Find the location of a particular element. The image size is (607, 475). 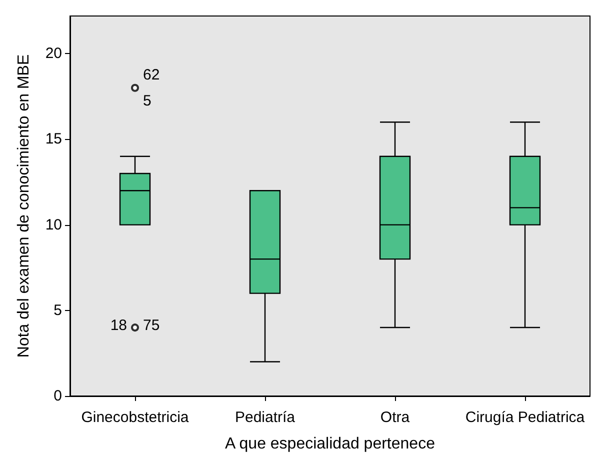

x-tick-label: Pediatría is located at coordinates (265, 417).